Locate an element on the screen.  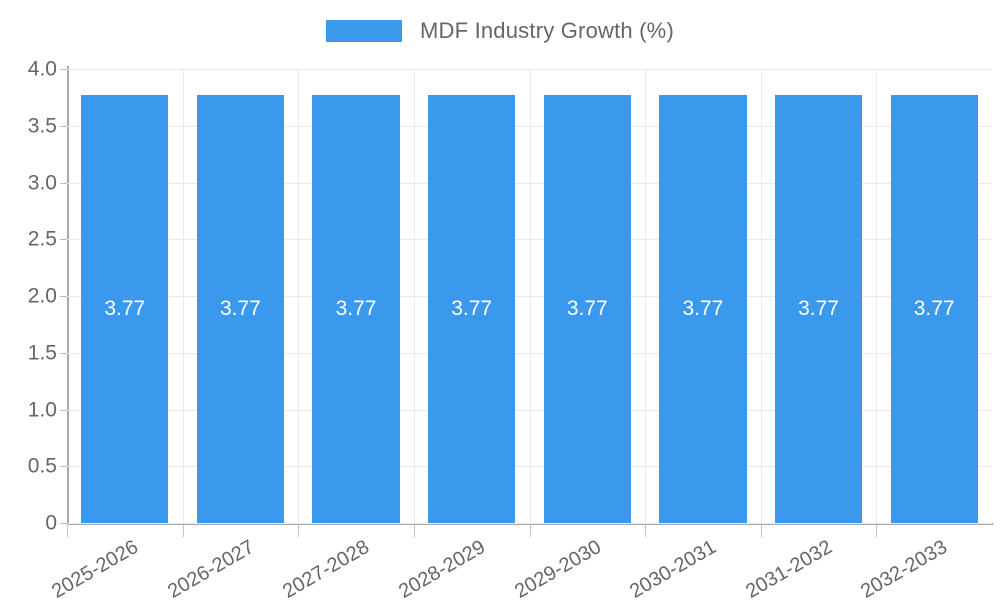
x-axis-line is located at coordinates (530, 524).